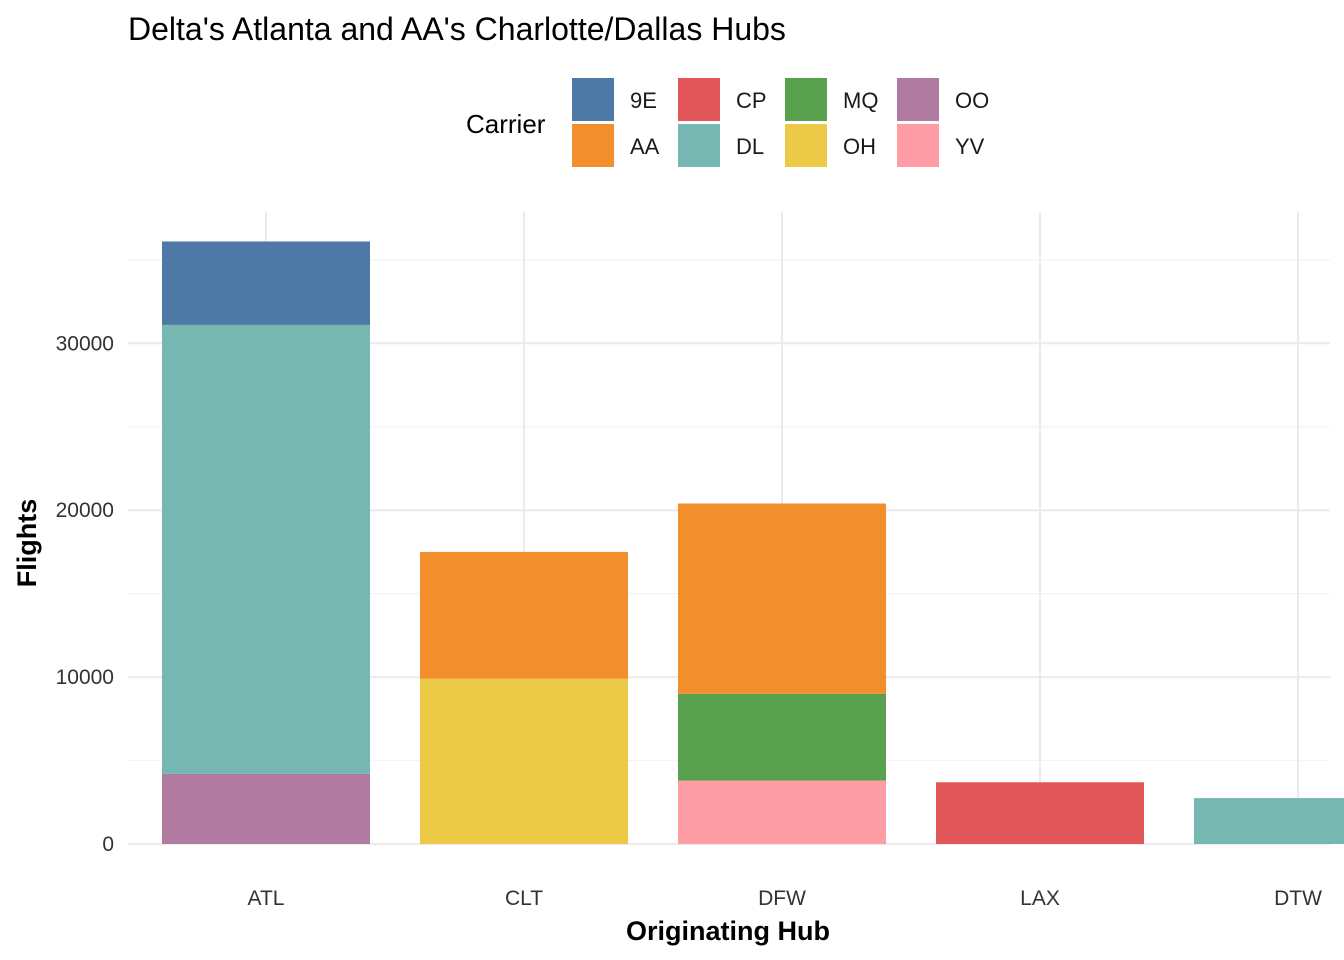  I want to click on x-tick-label-lax: LAX, so click(1040, 898).